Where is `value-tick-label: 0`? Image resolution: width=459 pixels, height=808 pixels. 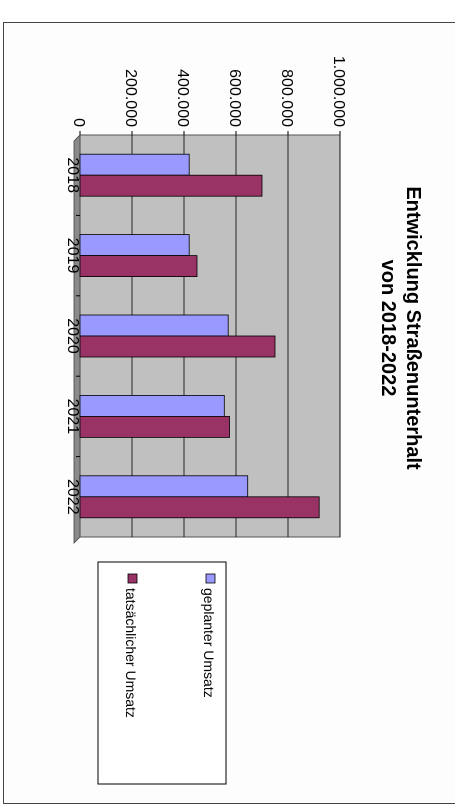
value-tick-label: 0 is located at coordinates (78, 122).